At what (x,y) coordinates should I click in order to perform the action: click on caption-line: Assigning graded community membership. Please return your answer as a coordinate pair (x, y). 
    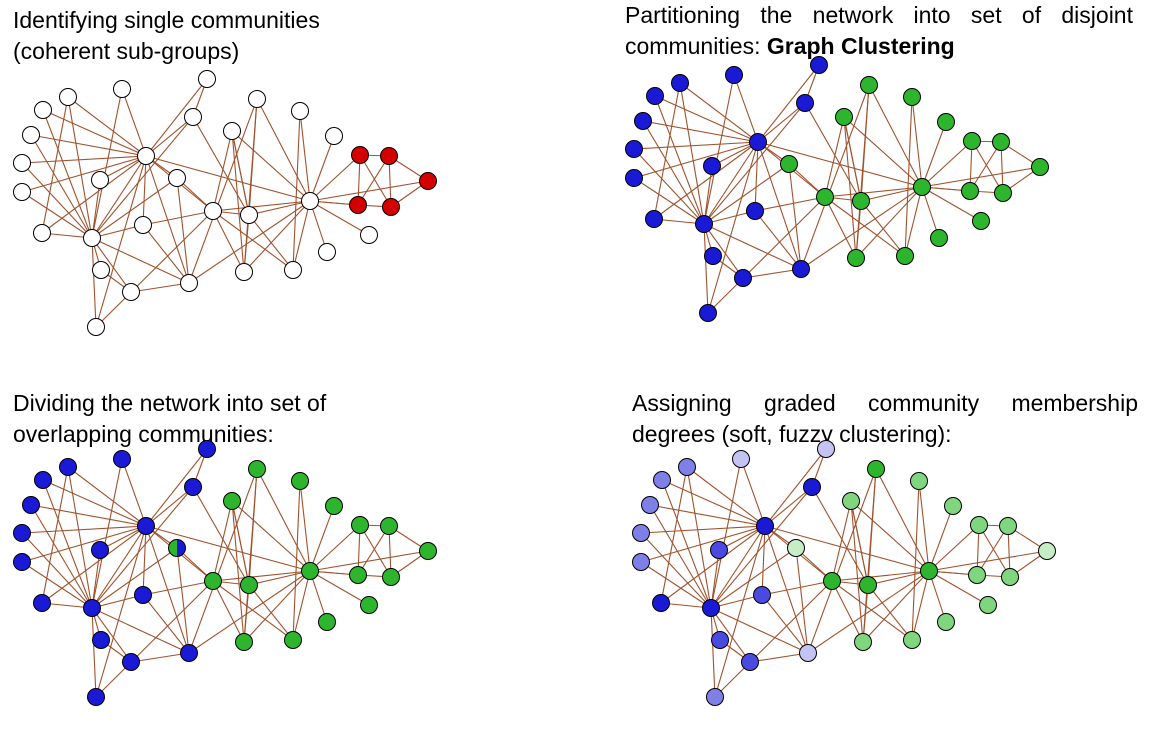
    Looking at the image, I should click on (885, 403).